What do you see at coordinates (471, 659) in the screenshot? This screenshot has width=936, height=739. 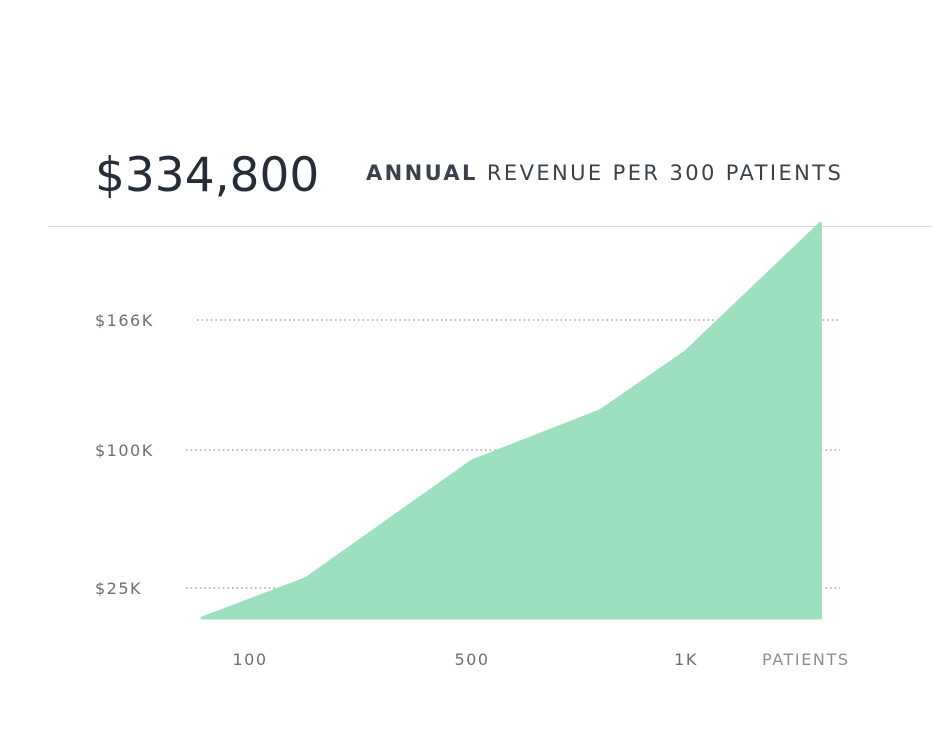 I see `x-tick-label: 500` at bounding box center [471, 659].